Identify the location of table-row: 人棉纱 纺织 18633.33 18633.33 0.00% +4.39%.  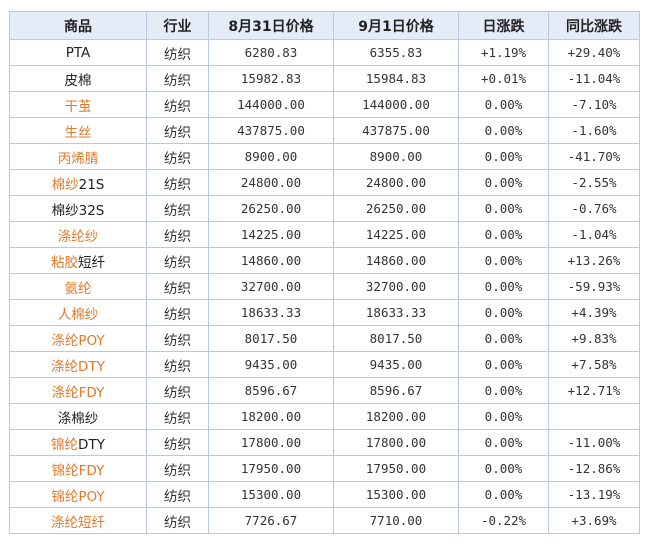
(324, 312).